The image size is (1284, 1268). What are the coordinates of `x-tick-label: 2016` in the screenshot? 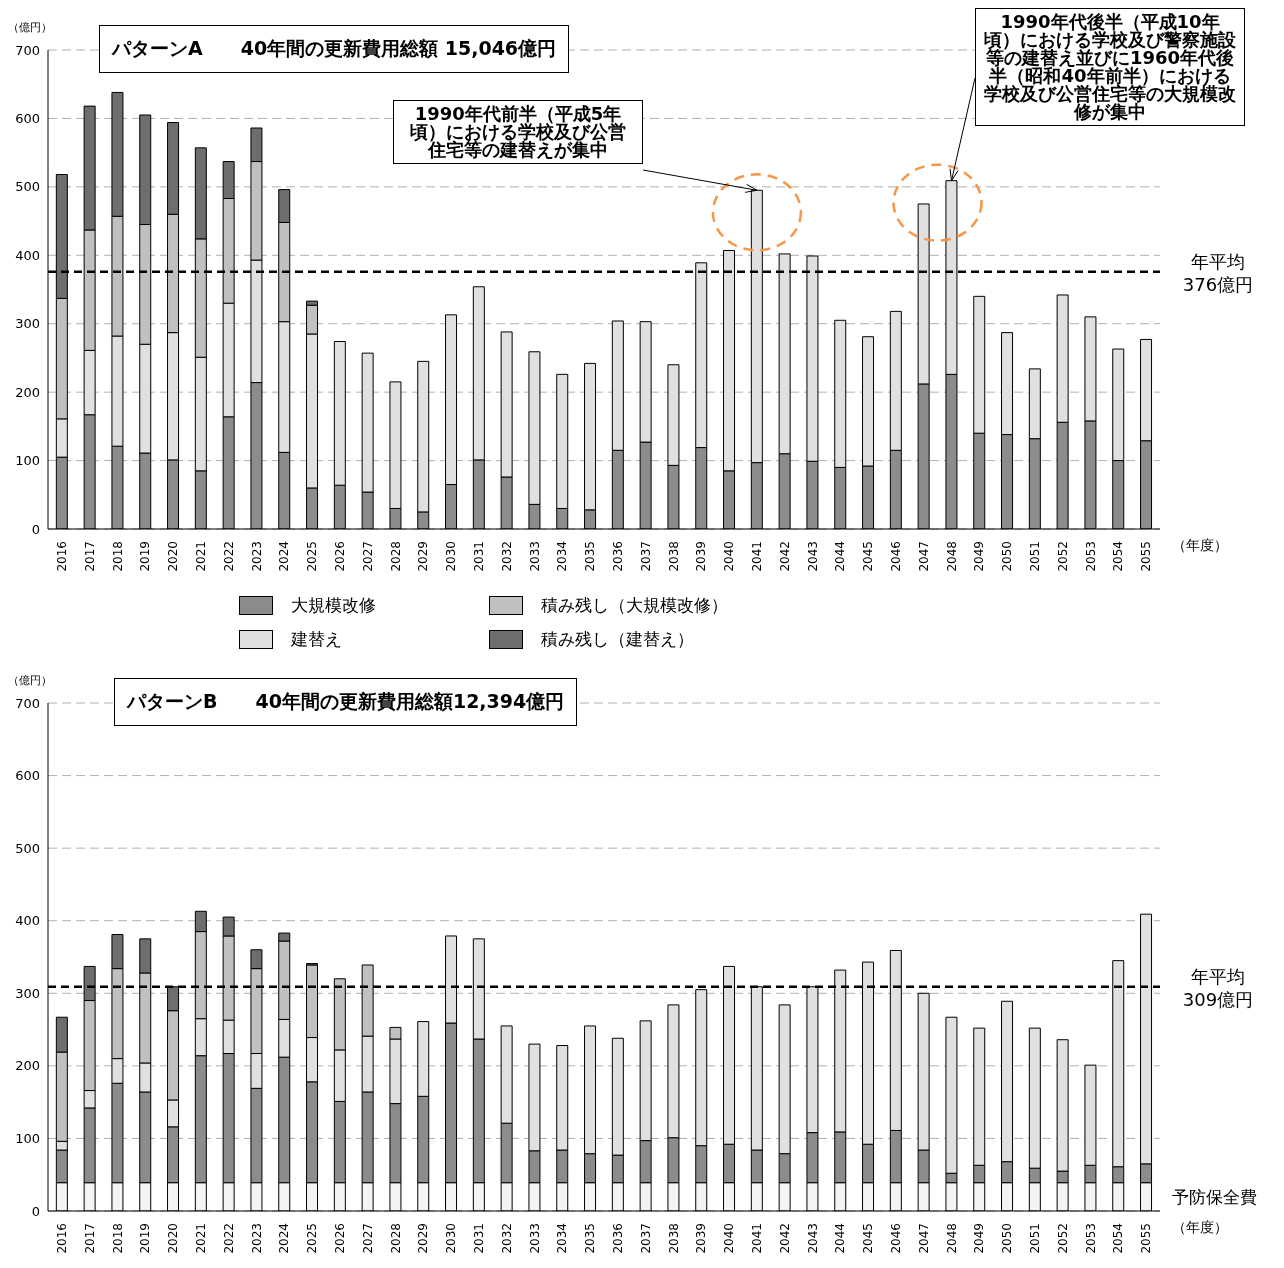 It's located at (61, 556).